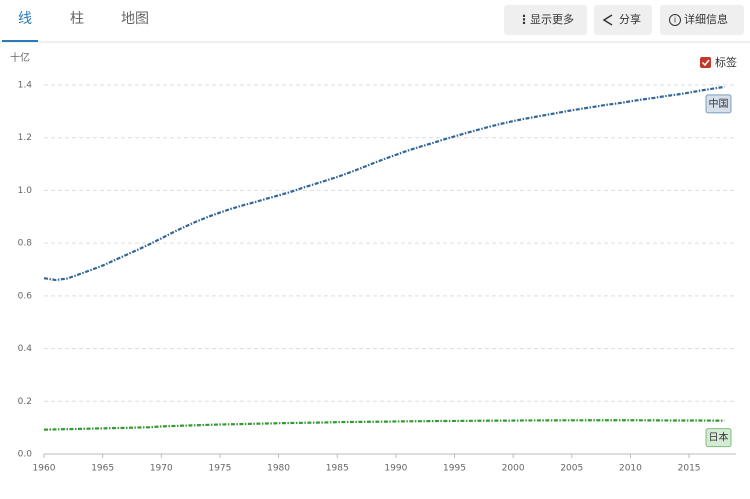 This screenshot has height=499, width=750. Describe the element at coordinates (395, 469) in the screenshot. I see `x-tick-label: 1990` at that location.